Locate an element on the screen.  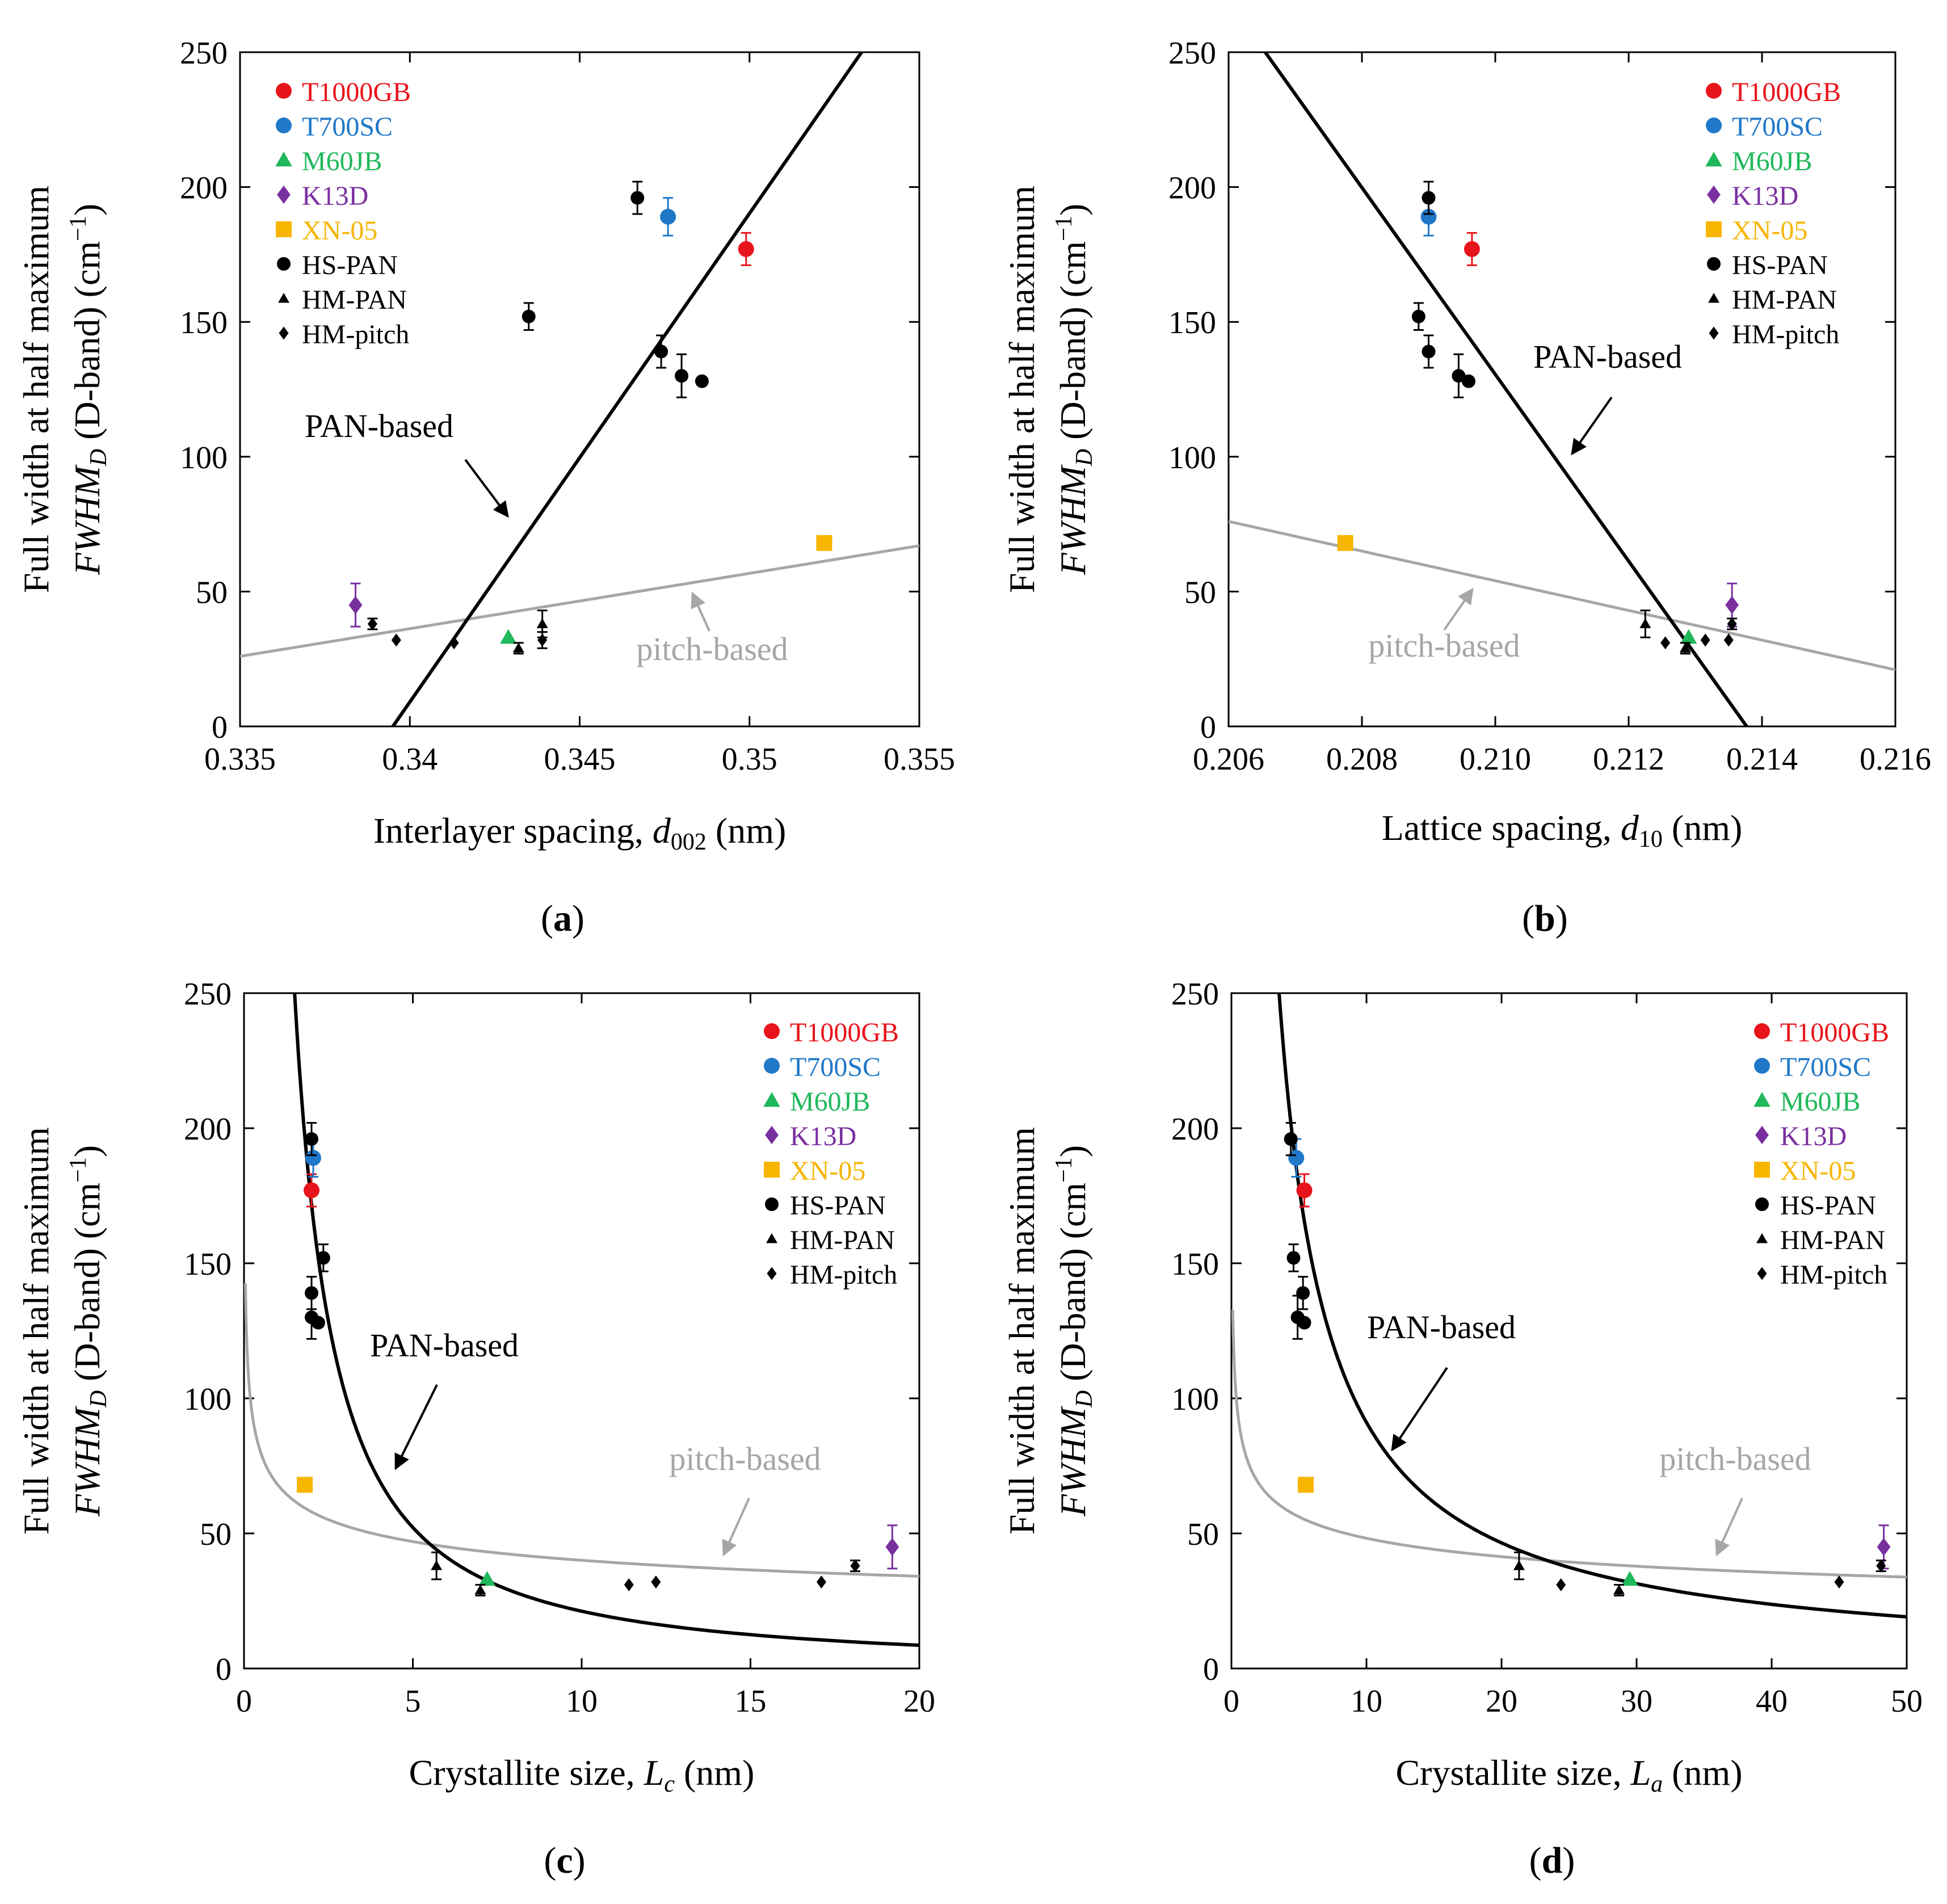
panel-label: (b) is located at coordinates (1545, 918).